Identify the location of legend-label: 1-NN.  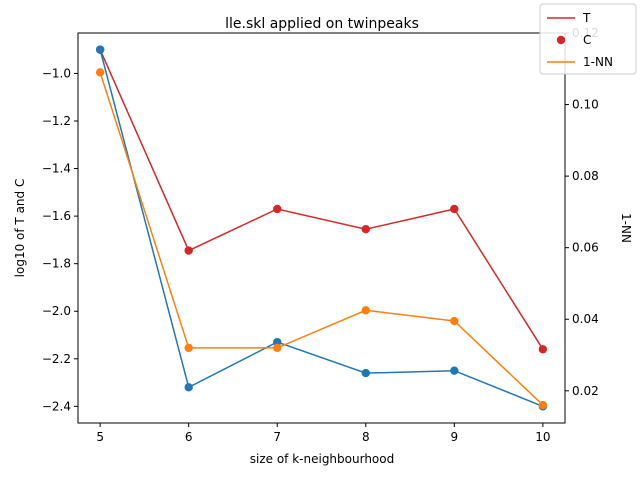
(598, 62).